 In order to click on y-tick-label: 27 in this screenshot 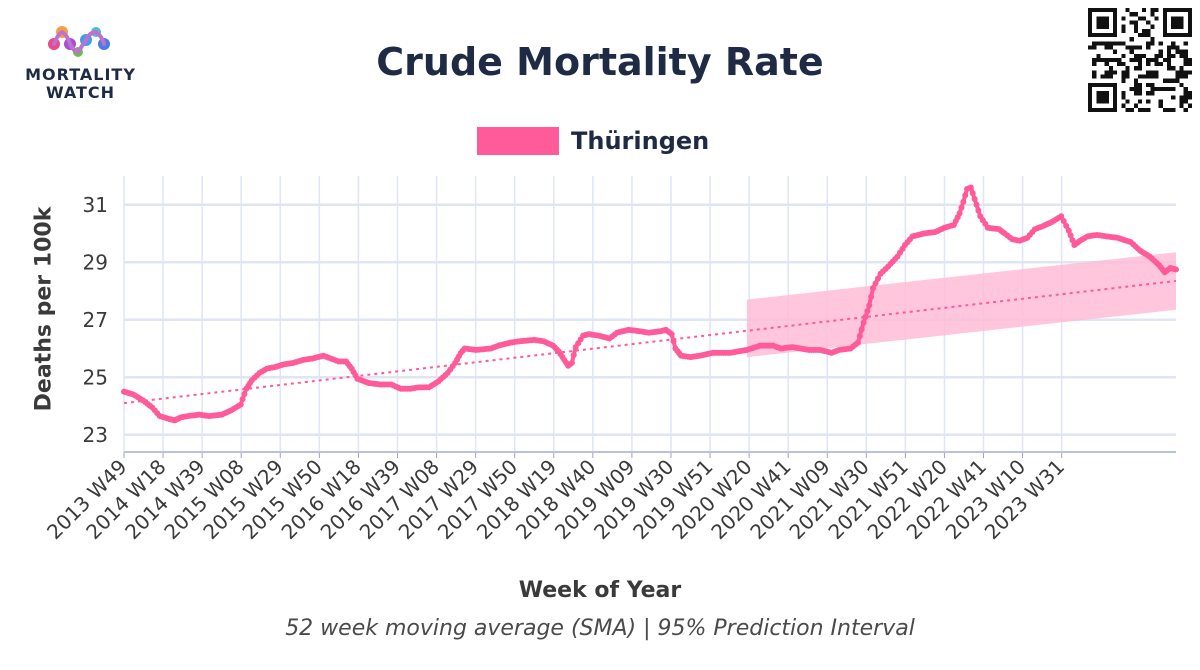, I will do `click(95, 320)`.